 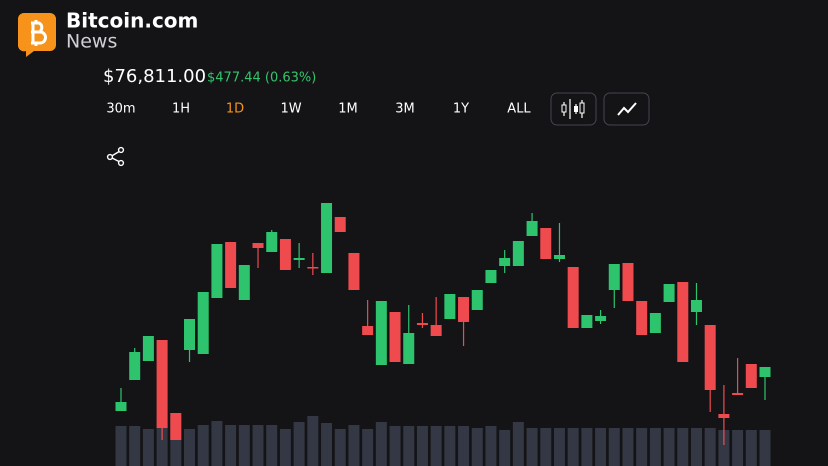 What do you see at coordinates (348, 109) in the screenshot?
I see `timeframe-tab: 1M` at bounding box center [348, 109].